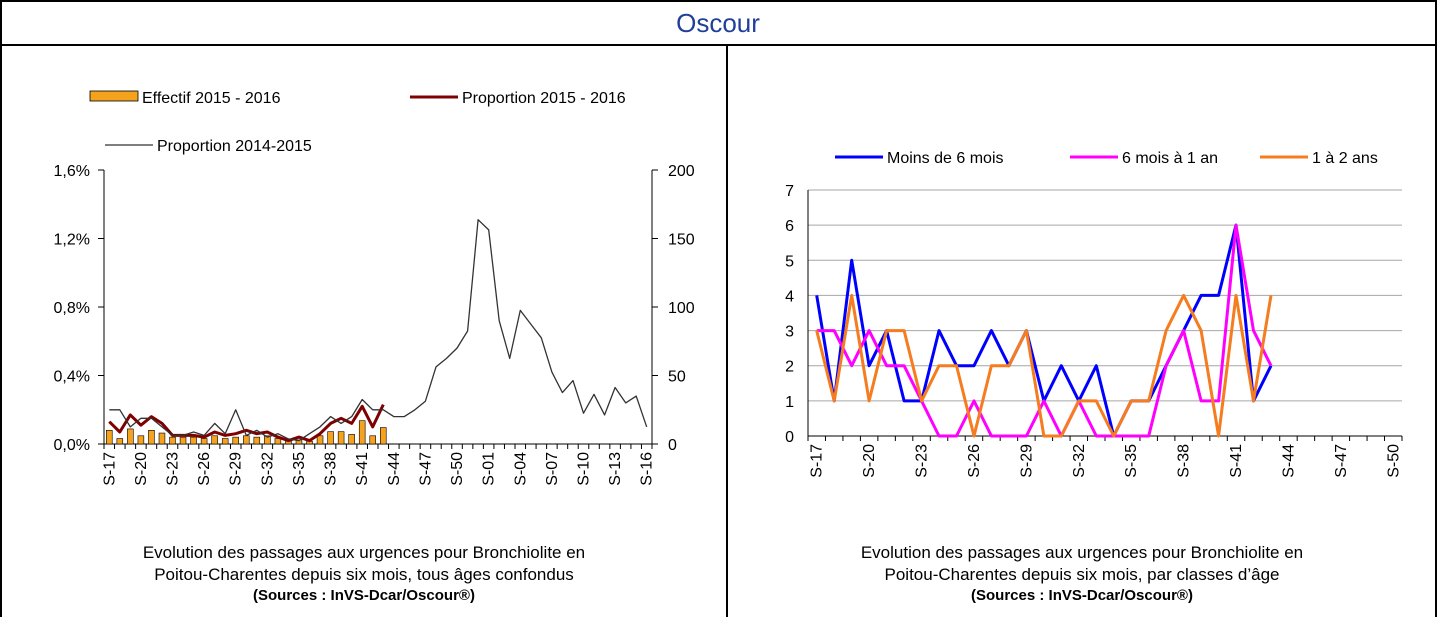 Image resolution: width=1437 pixels, height=617 pixels. Describe the element at coordinates (489, 469) in the screenshot. I see `x-tick-label: S-01` at that location.